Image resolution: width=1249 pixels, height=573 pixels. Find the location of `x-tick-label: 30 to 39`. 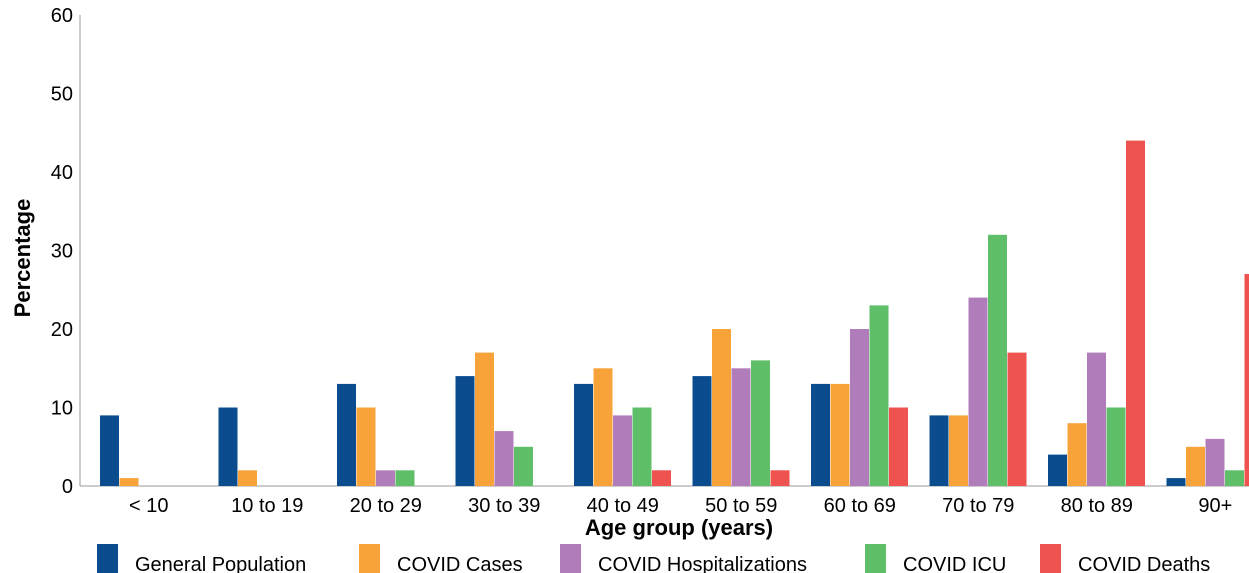

x-tick-label: 30 to 39 is located at coordinates (504, 506).